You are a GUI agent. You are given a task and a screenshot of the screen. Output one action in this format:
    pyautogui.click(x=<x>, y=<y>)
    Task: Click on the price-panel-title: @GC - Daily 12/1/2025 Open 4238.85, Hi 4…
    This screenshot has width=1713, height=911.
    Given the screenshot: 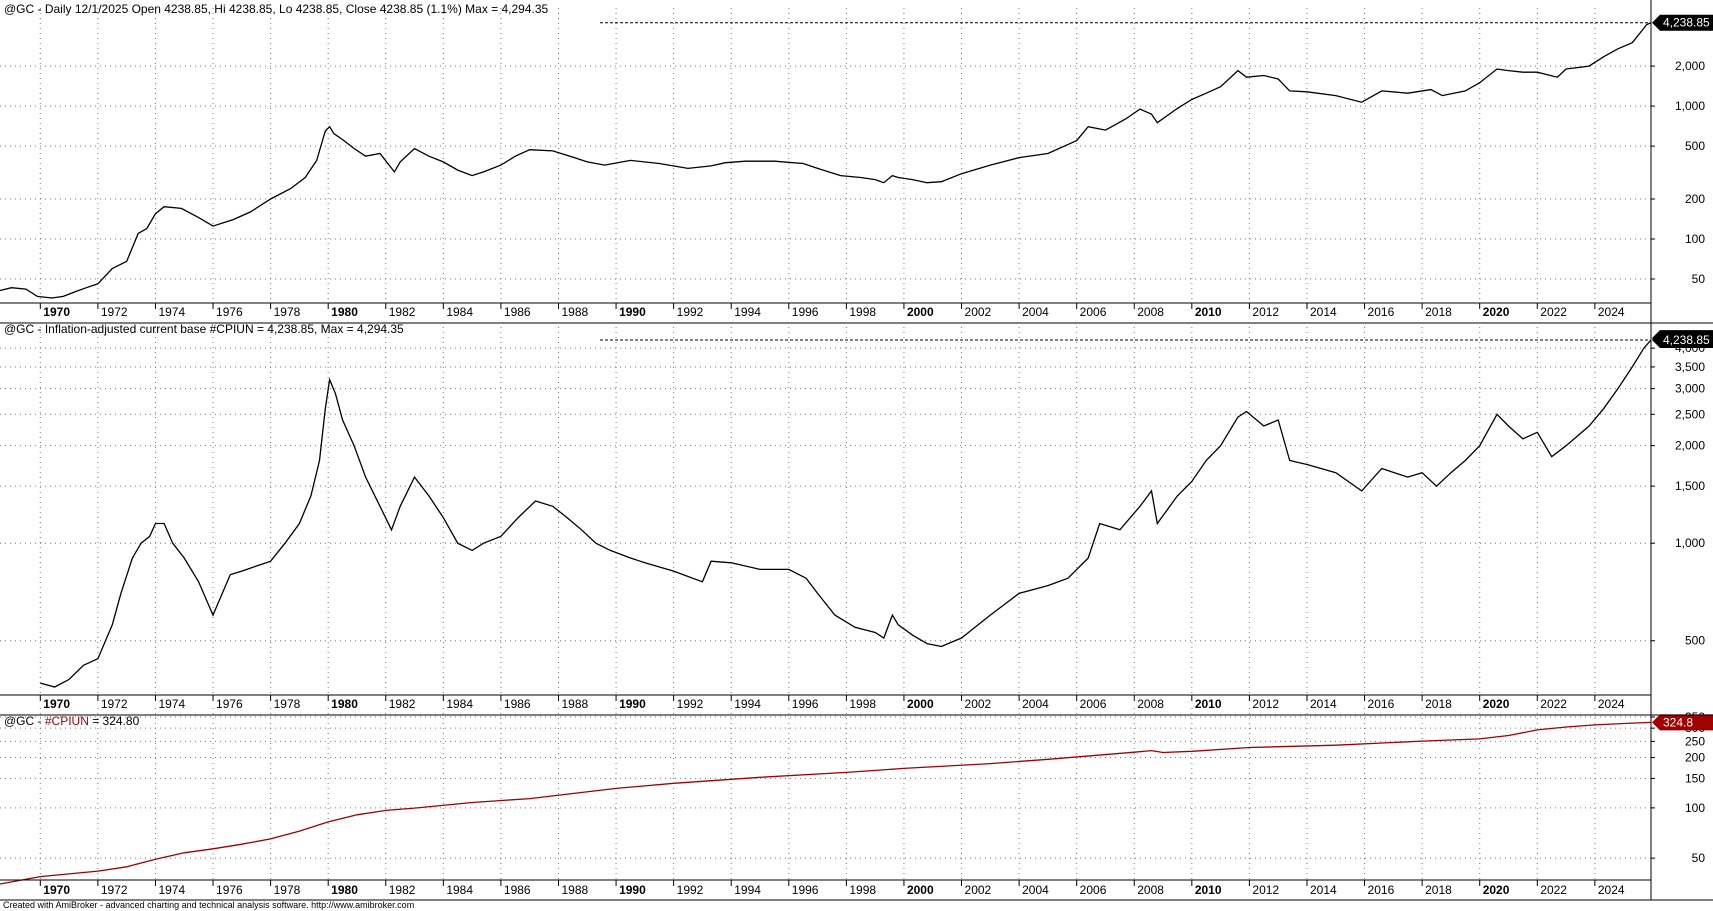 What is the action you would take?
    pyautogui.click(x=276, y=9)
    